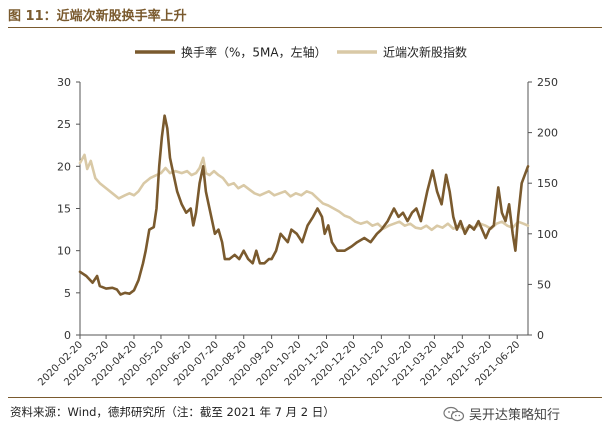  What do you see at coordinates (305, 397) in the screenshot?
I see `footer-rule` at bounding box center [305, 397].